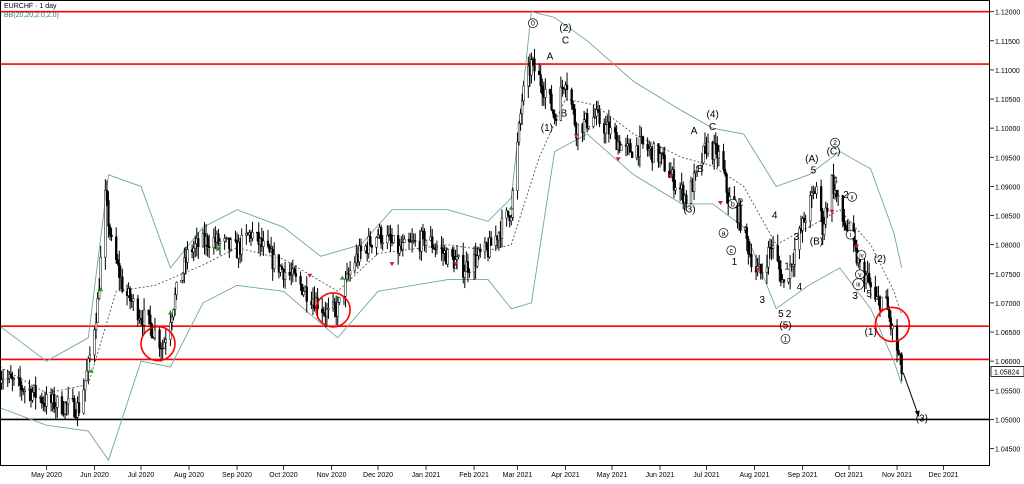 This screenshot has width=1024, height=484. I want to click on wave-label: (1), so click(547, 128).